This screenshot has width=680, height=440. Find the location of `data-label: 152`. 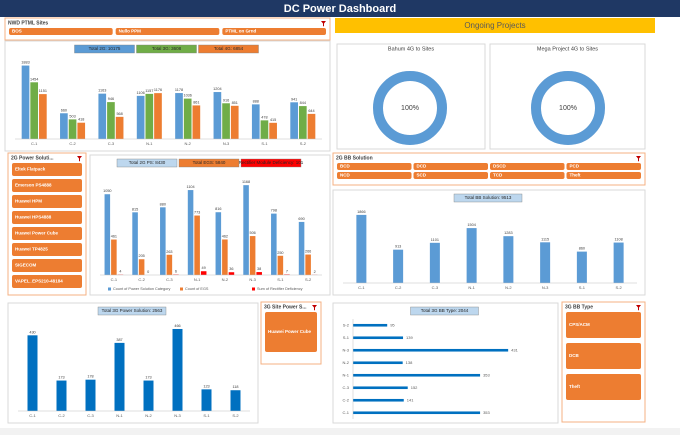

data-label: 152 is located at coordinates (414, 387).